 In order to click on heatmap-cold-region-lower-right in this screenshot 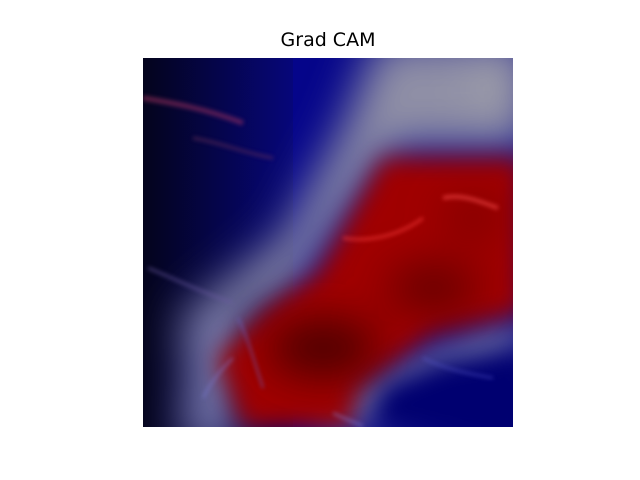, I will do `click(443, 389)`.